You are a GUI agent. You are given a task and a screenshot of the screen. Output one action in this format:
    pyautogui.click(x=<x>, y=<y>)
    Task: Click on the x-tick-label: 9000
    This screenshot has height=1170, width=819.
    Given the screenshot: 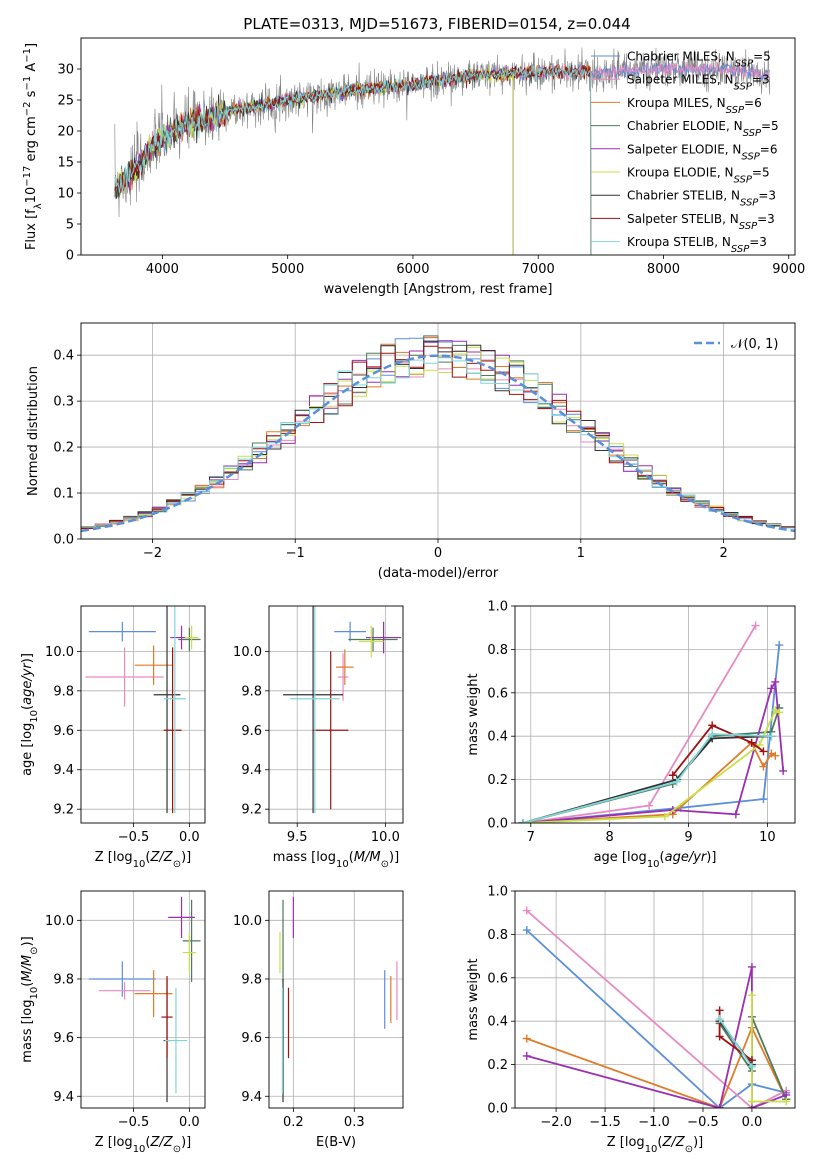 What is the action you would take?
    pyautogui.click(x=788, y=269)
    